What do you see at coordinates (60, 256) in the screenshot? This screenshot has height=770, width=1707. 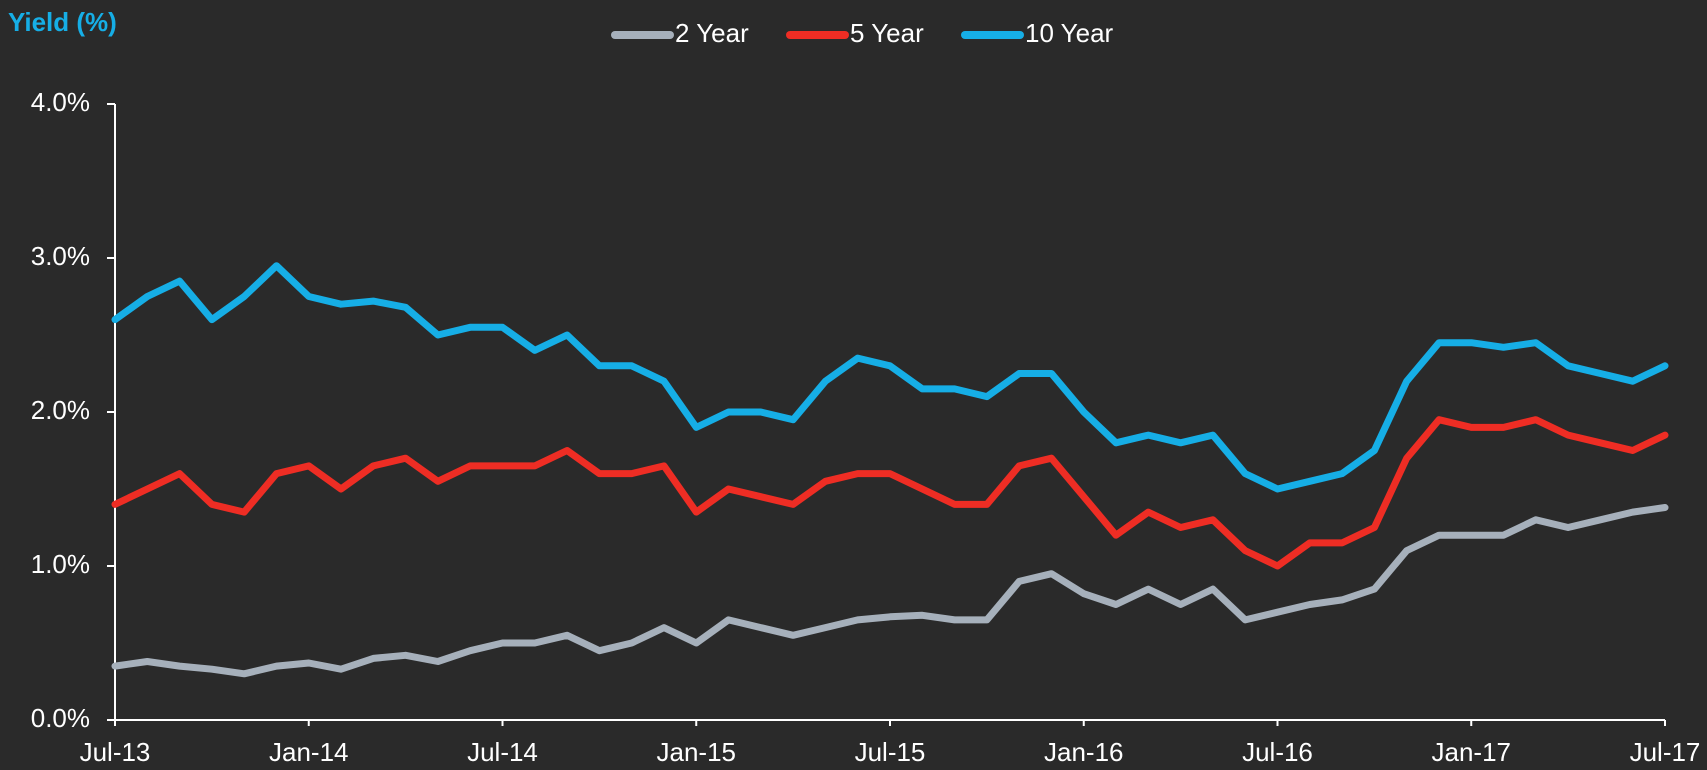 I see `y-tick-label: 3.0%` at bounding box center [60, 256].